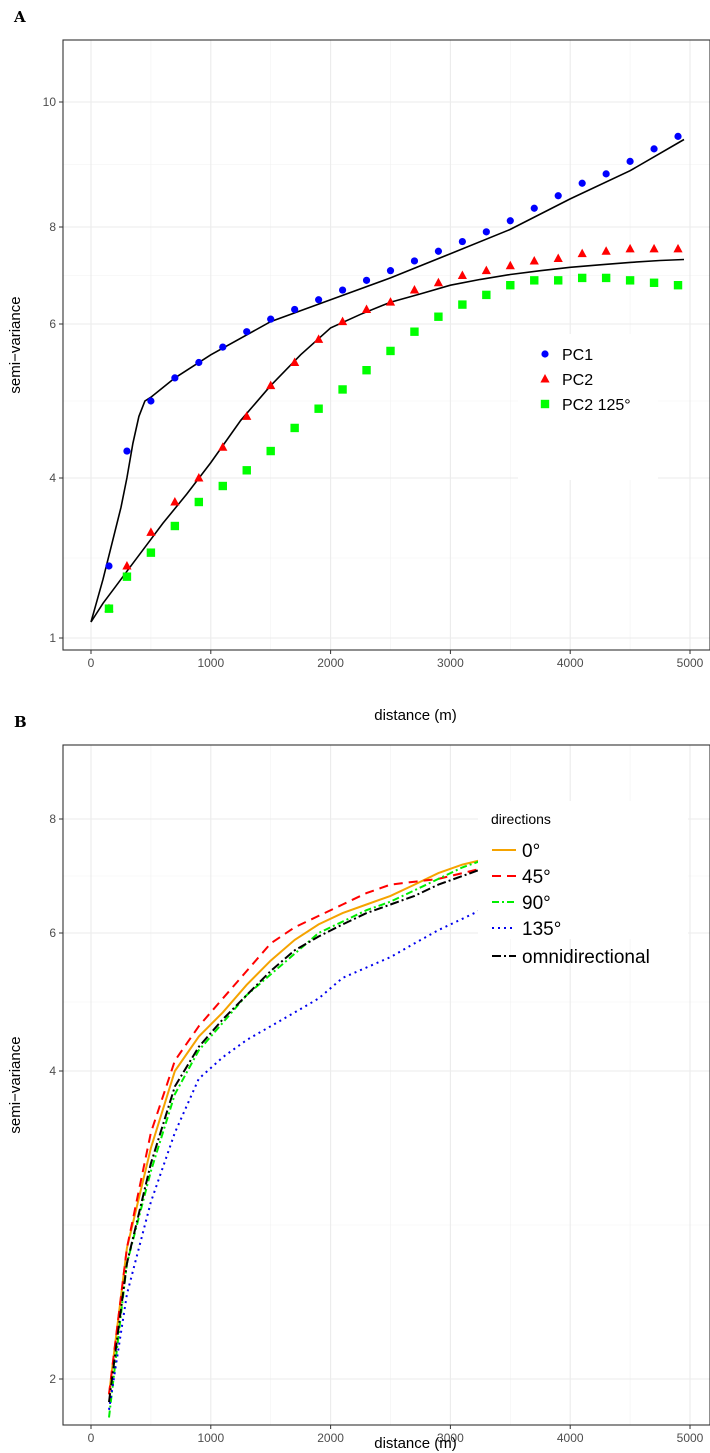  Describe the element at coordinates (541, 929) in the screenshot. I see `legend-label: 135°` at that location.